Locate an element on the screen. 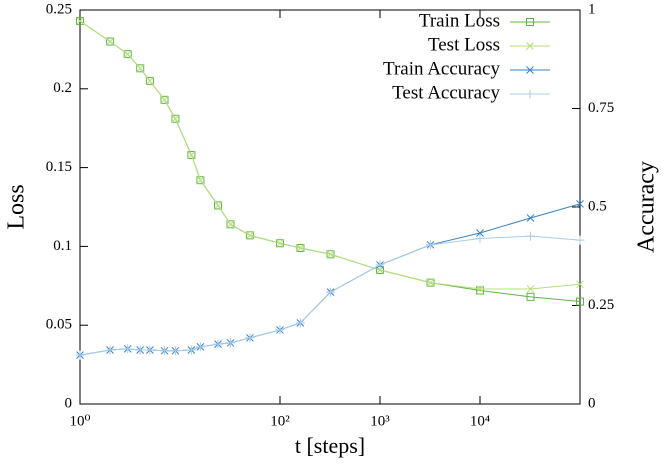 The image size is (664, 465). y-tick-label: 0.05 is located at coordinates (59, 325).